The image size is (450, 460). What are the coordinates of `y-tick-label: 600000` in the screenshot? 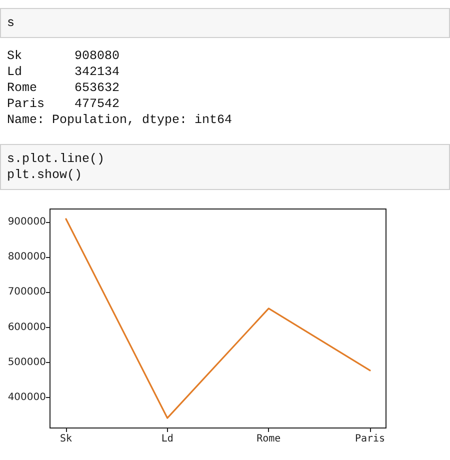 It's located at (27, 327).